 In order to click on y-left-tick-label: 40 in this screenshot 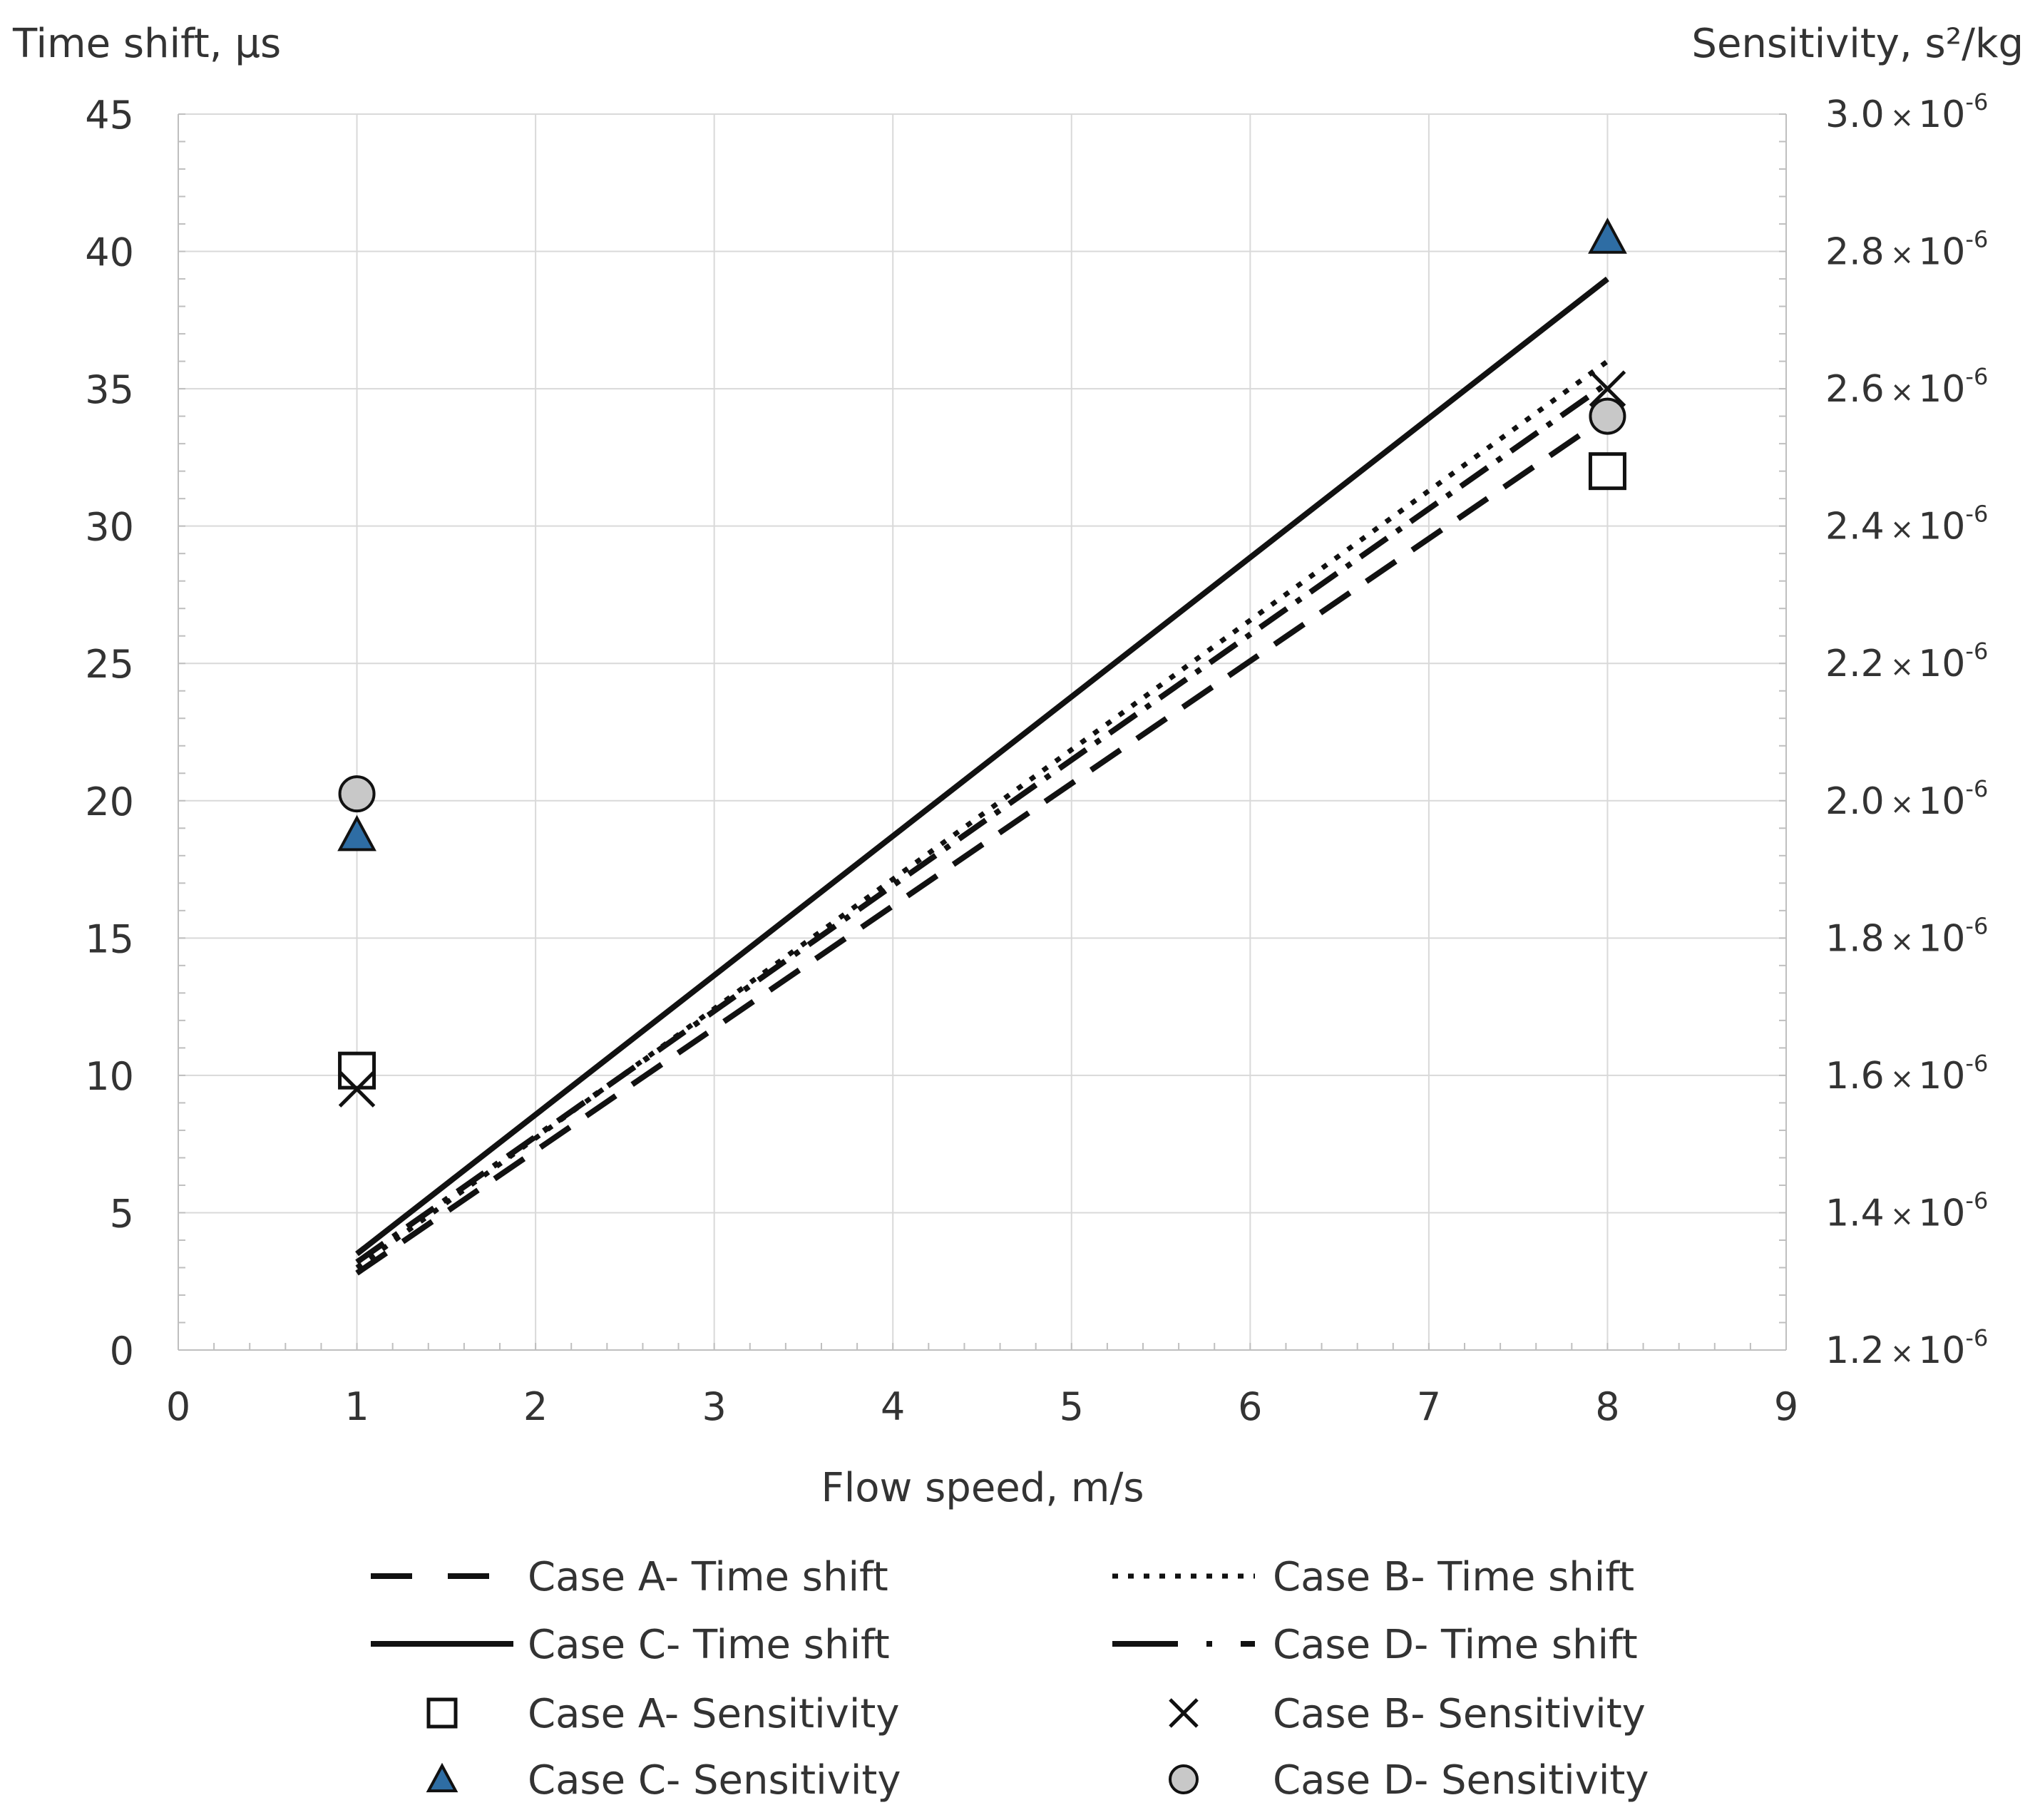, I will do `click(109, 252)`.